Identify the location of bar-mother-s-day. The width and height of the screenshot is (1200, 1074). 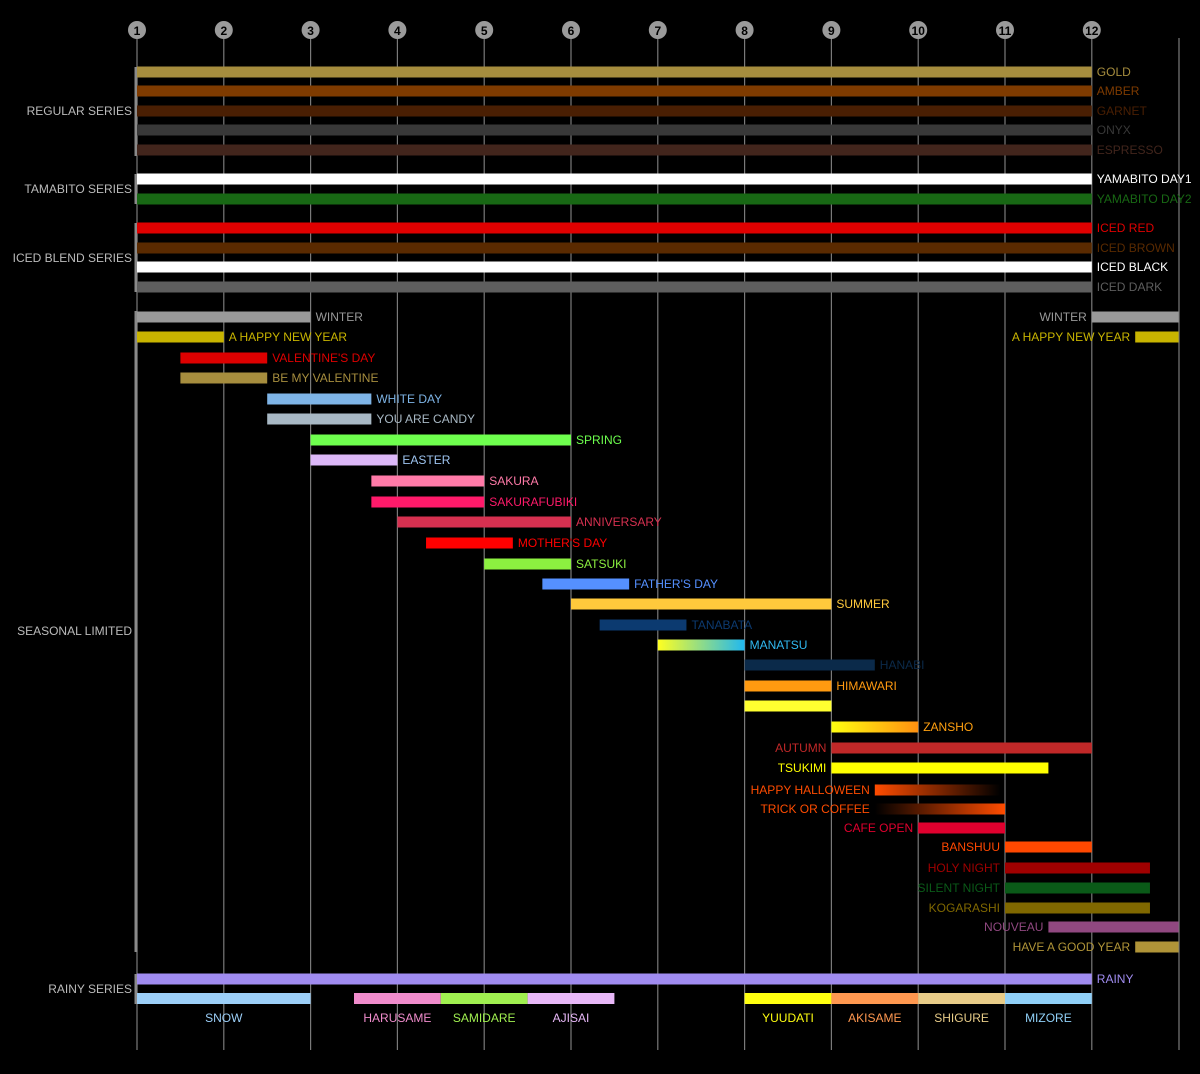
(469, 543).